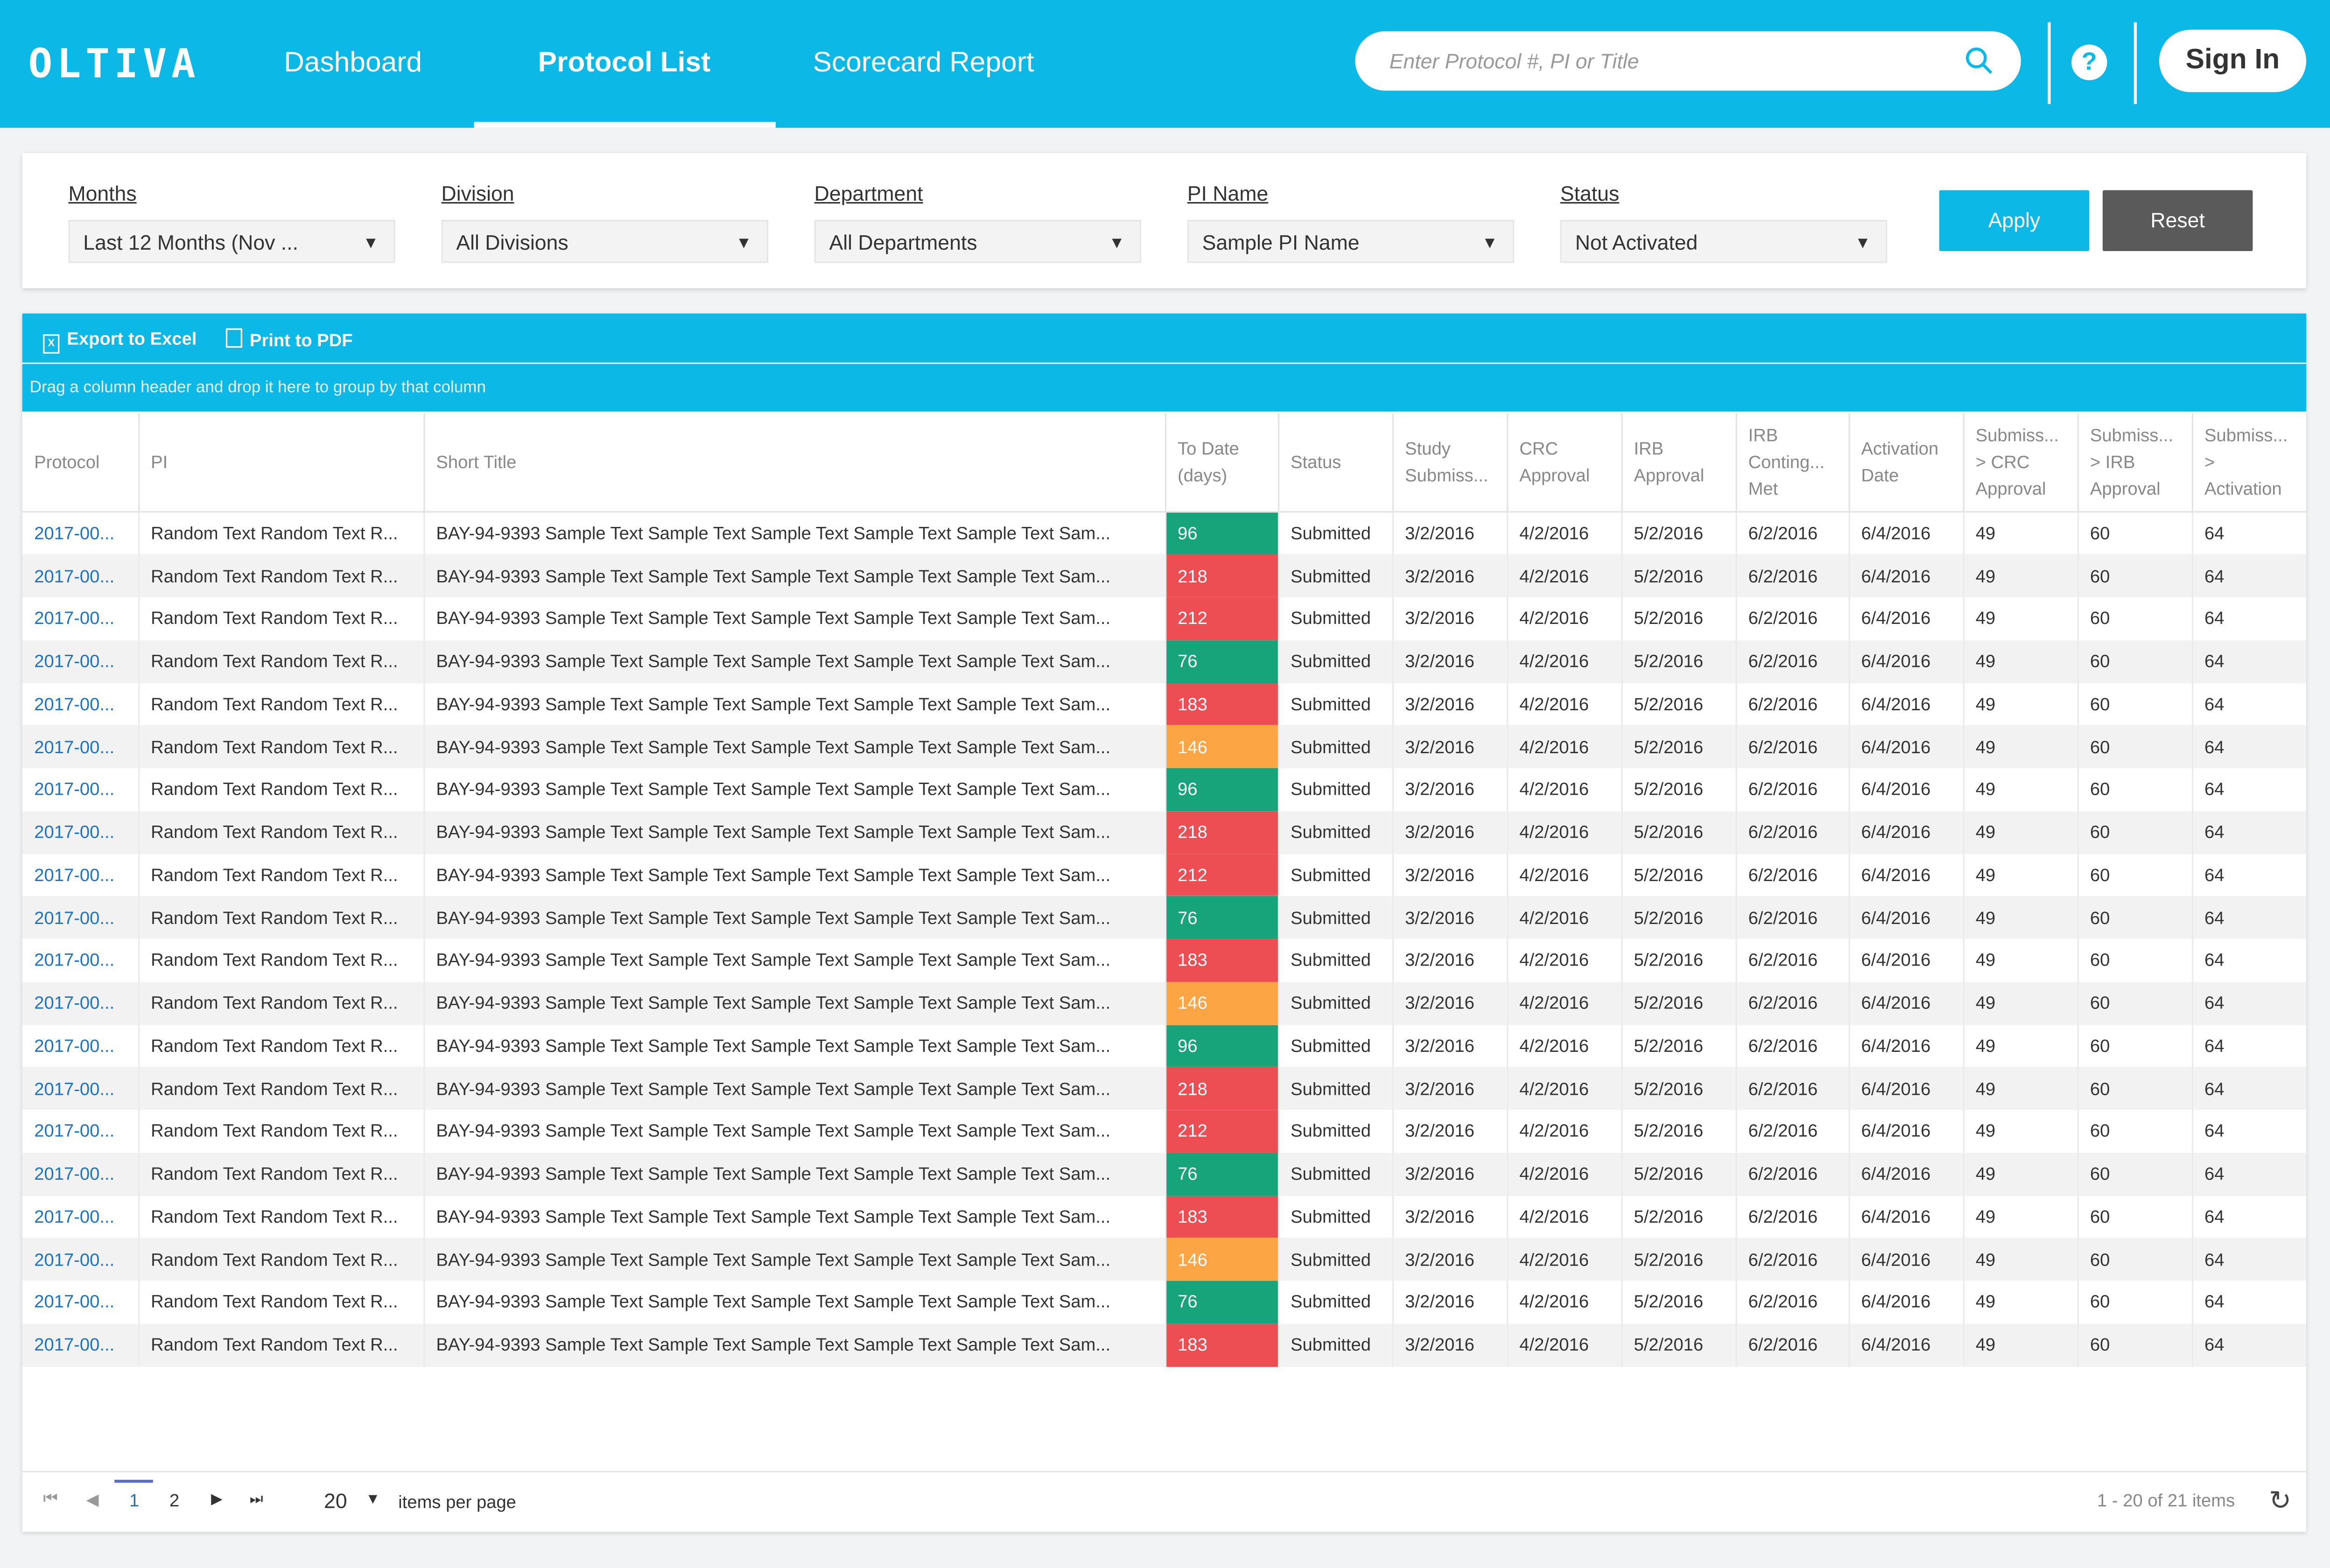 The width and height of the screenshot is (2330, 1568). What do you see at coordinates (2019, 463) in the screenshot?
I see `column-header: Submiss... > CRC Approval` at bounding box center [2019, 463].